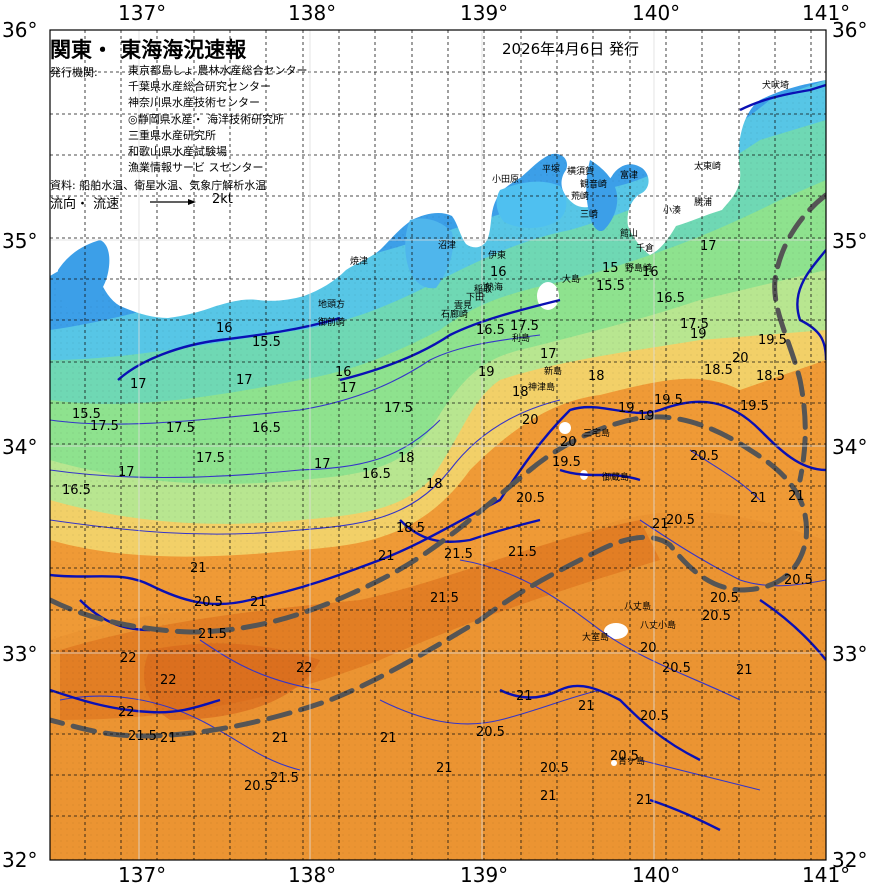 This screenshot has width=873, height=888. What do you see at coordinates (83, 276) in the screenshot?
I see `bay-hamana` at bounding box center [83, 276].